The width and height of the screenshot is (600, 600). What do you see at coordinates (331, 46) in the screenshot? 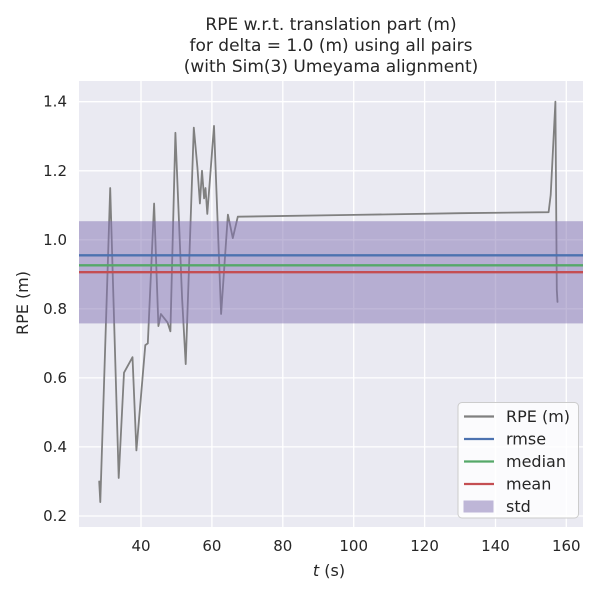
I see `chart-title-line2: for delta = 1.0 (m) using all pairs` at bounding box center [331, 46].